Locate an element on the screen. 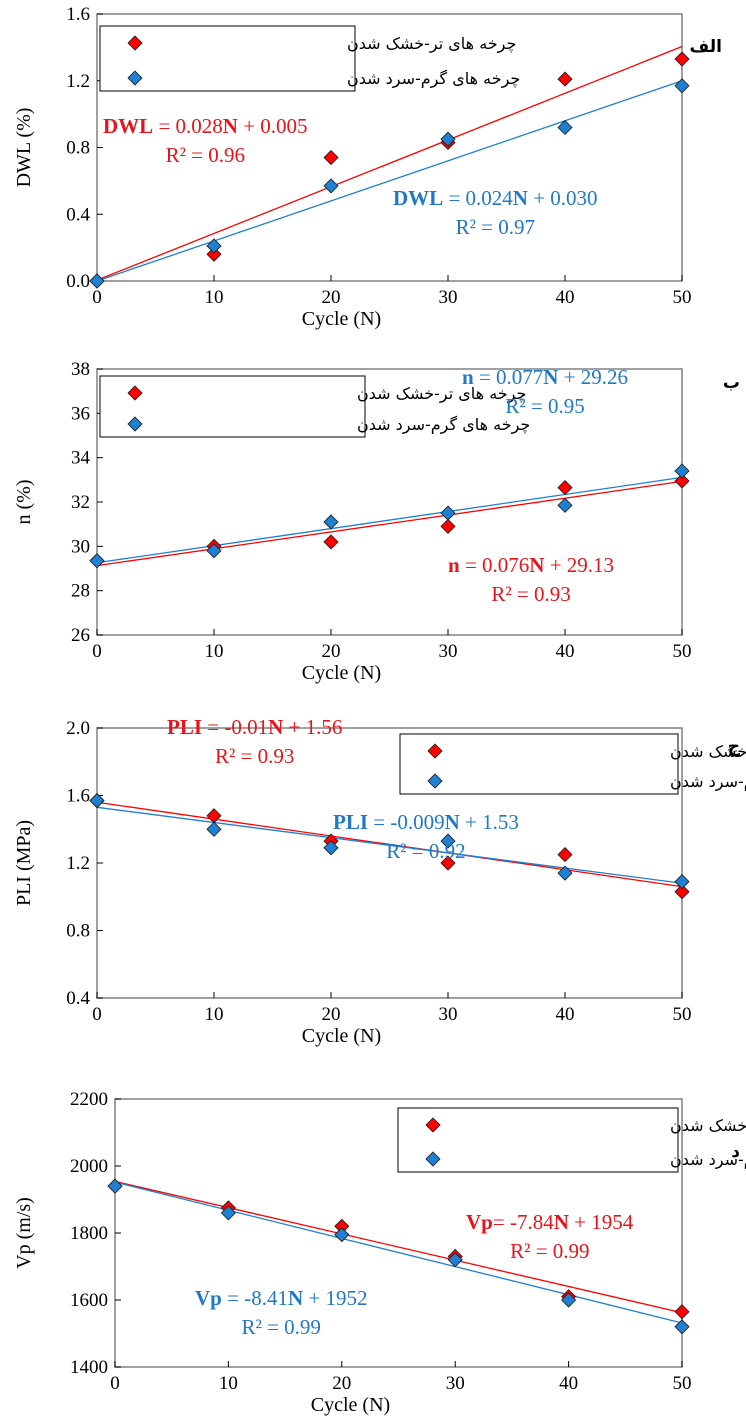 The width and height of the screenshot is (746, 1416). trendline-blue is located at coordinates (389, 845).